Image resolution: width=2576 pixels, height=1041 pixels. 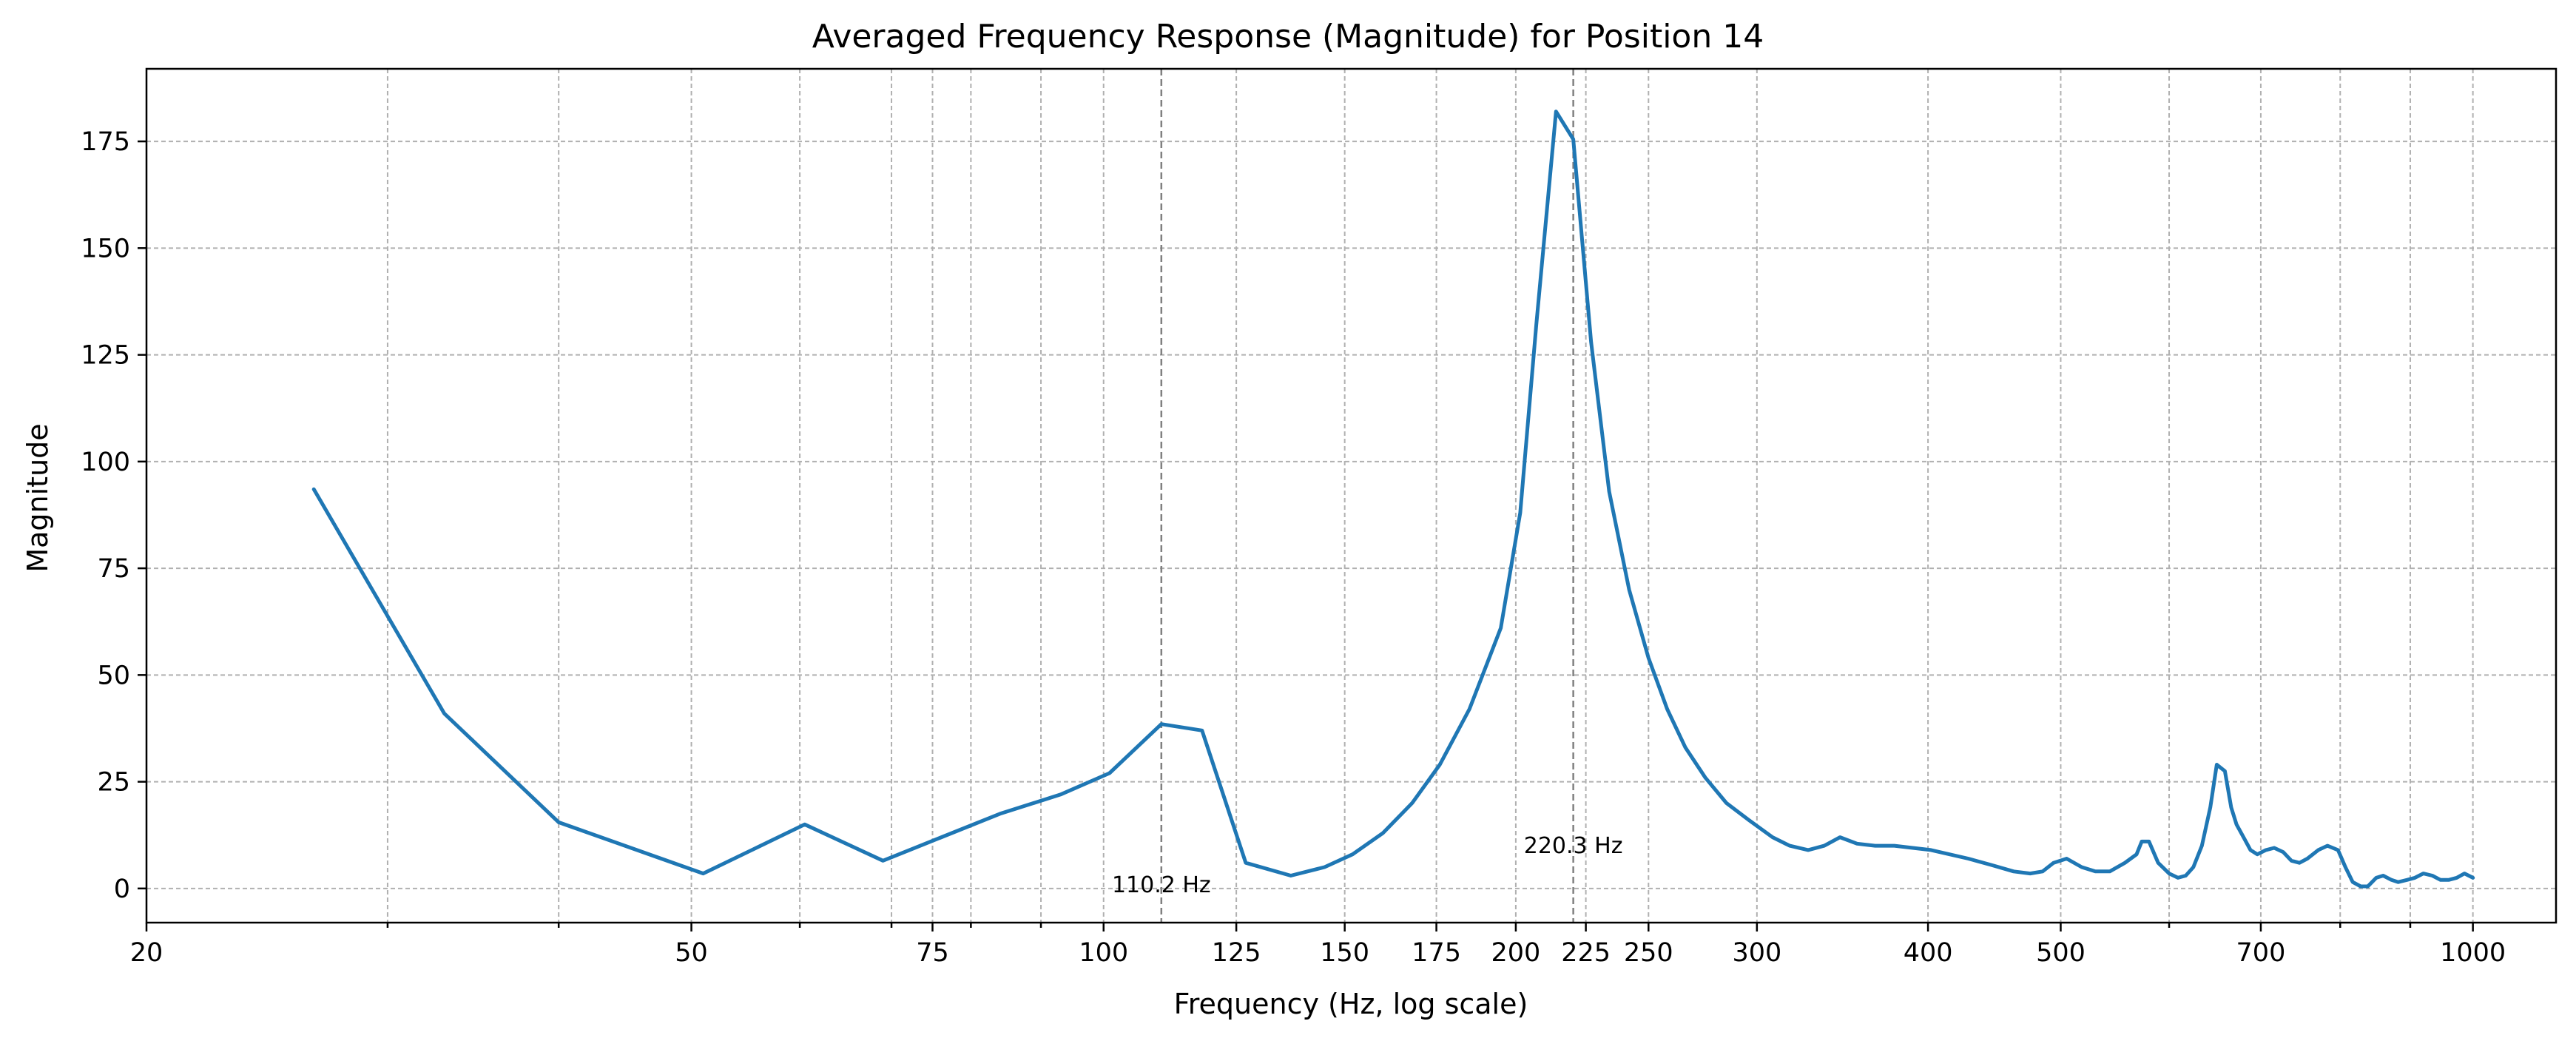 I want to click on x-tick-label: 150, so click(x=1344, y=953).